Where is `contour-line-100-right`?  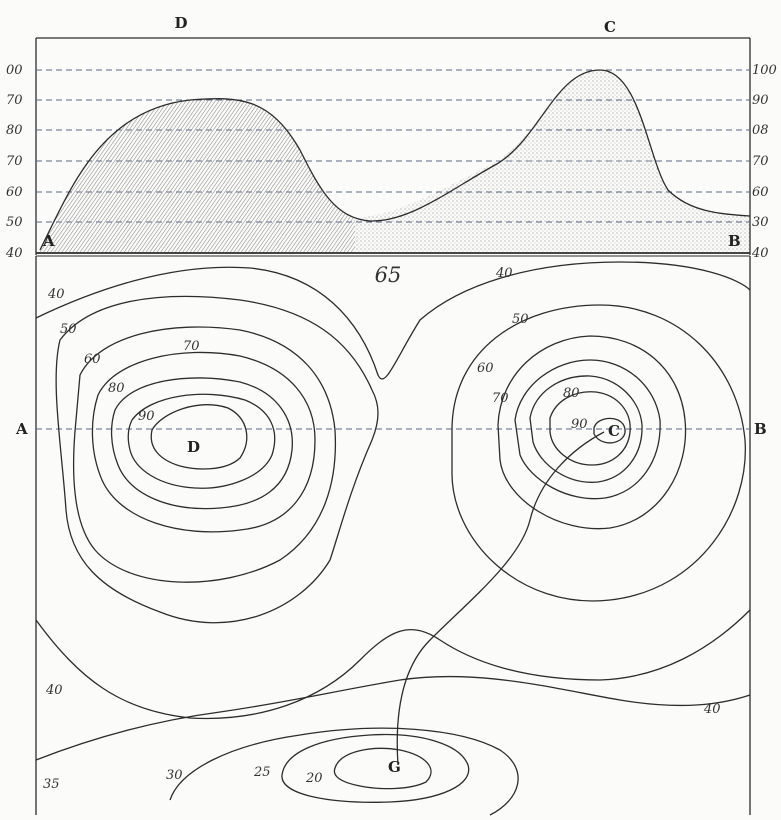 contour-line-100-right is located at coordinates (609, 430).